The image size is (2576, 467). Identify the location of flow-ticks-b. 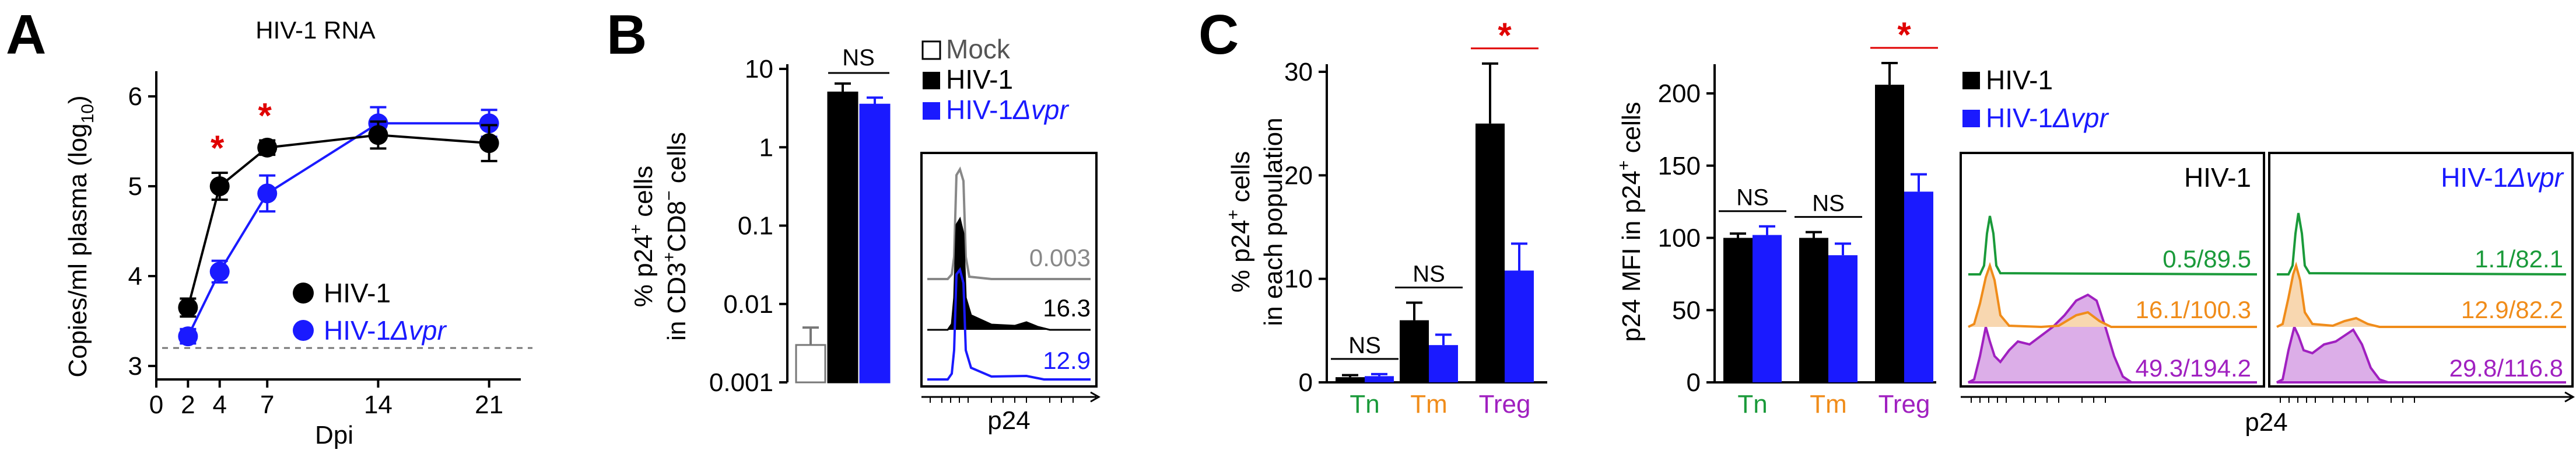
(1002, 400).